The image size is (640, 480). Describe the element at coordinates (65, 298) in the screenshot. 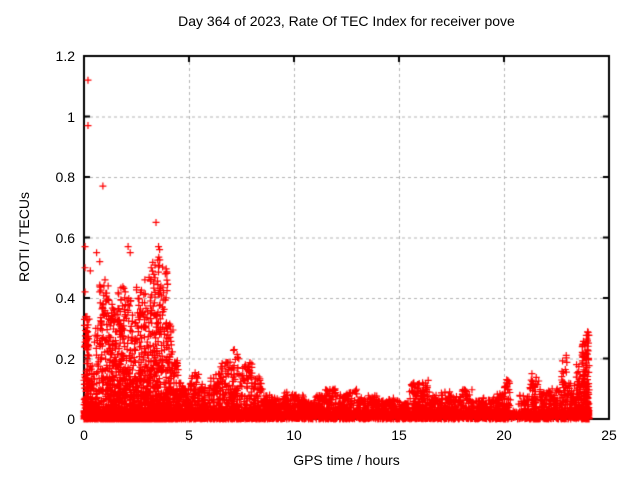

I see `y-tick-label: 0.4` at that location.